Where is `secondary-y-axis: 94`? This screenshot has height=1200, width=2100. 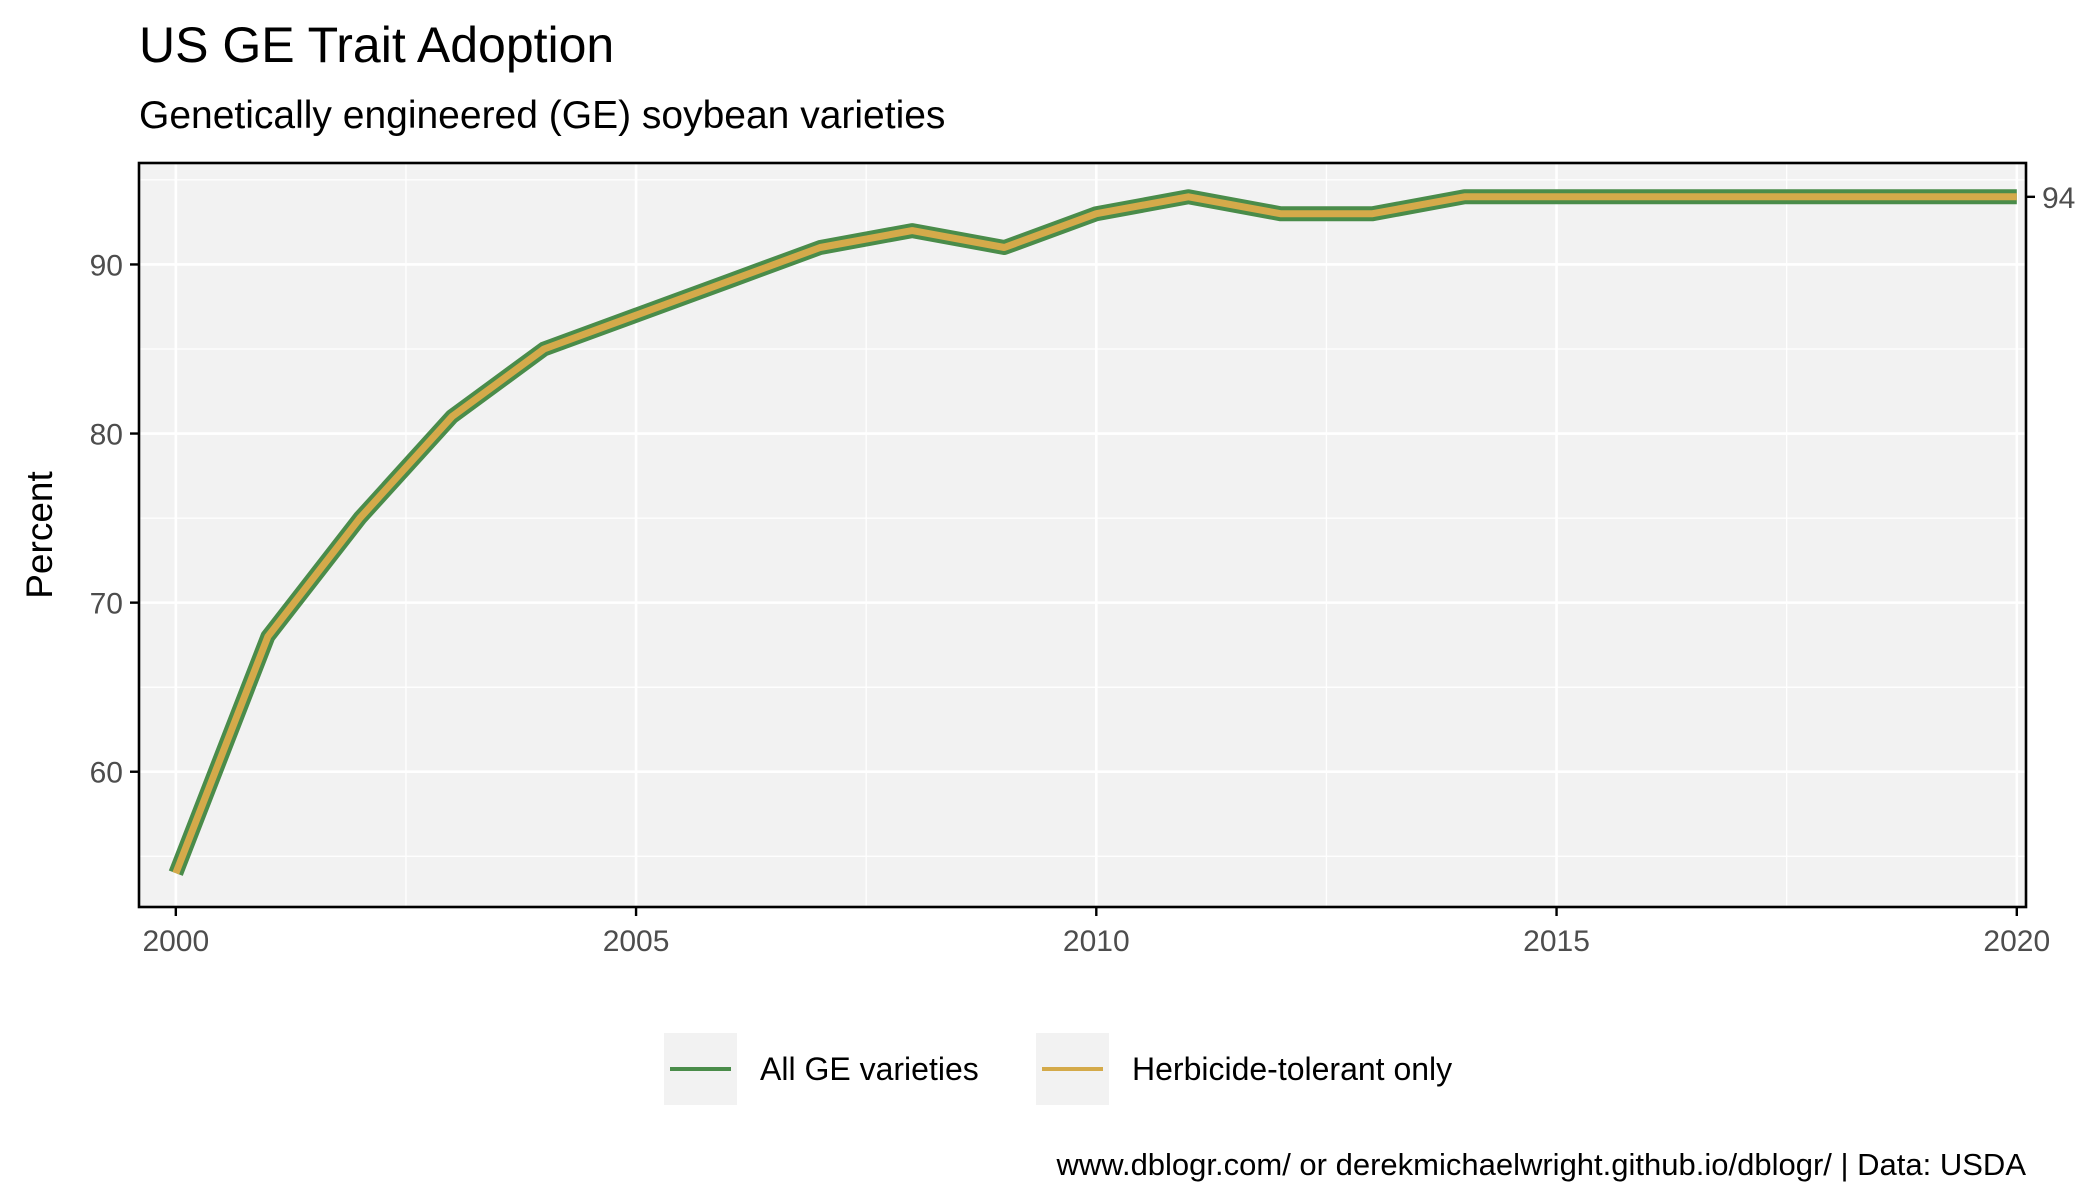 secondary-y-axis: 94 is located at coordinates (2050, 198).